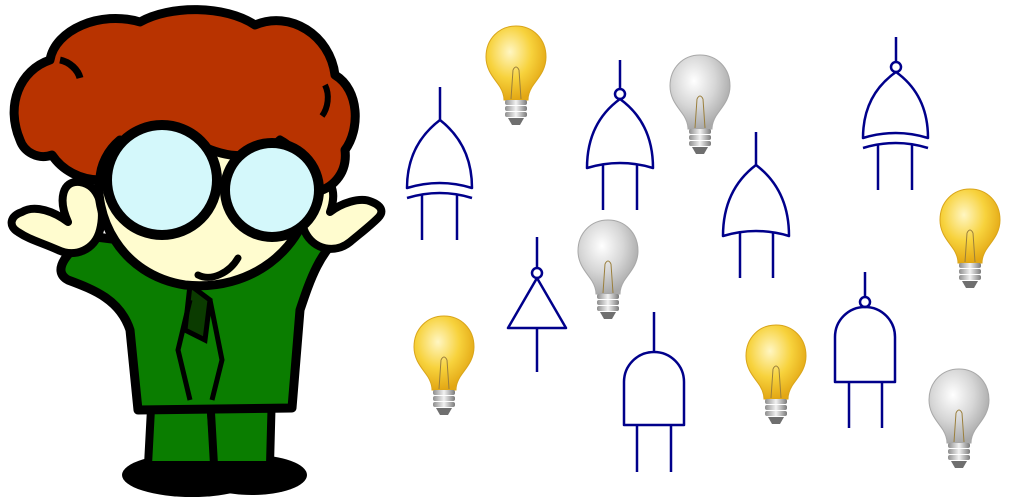  What do you see at coordinates (537, 304) in the screenshot?
I see `not-gate-icon` at bounding box center [537, 304].